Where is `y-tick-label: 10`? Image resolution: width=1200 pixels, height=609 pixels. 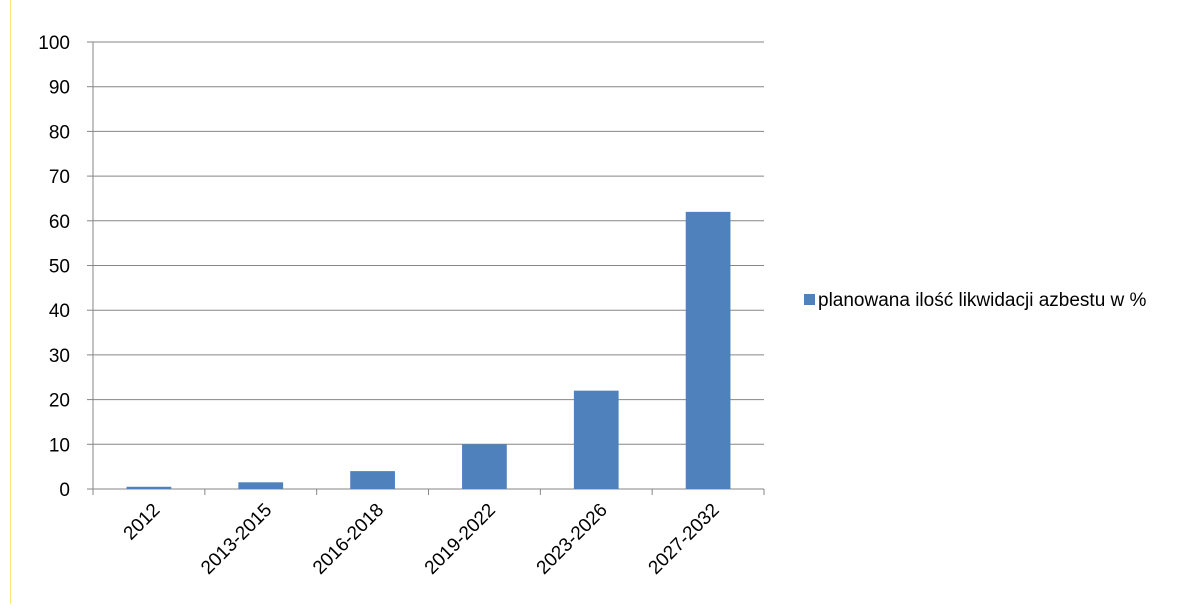 y-tick-label: 10 is located at coordinates (59, 445).